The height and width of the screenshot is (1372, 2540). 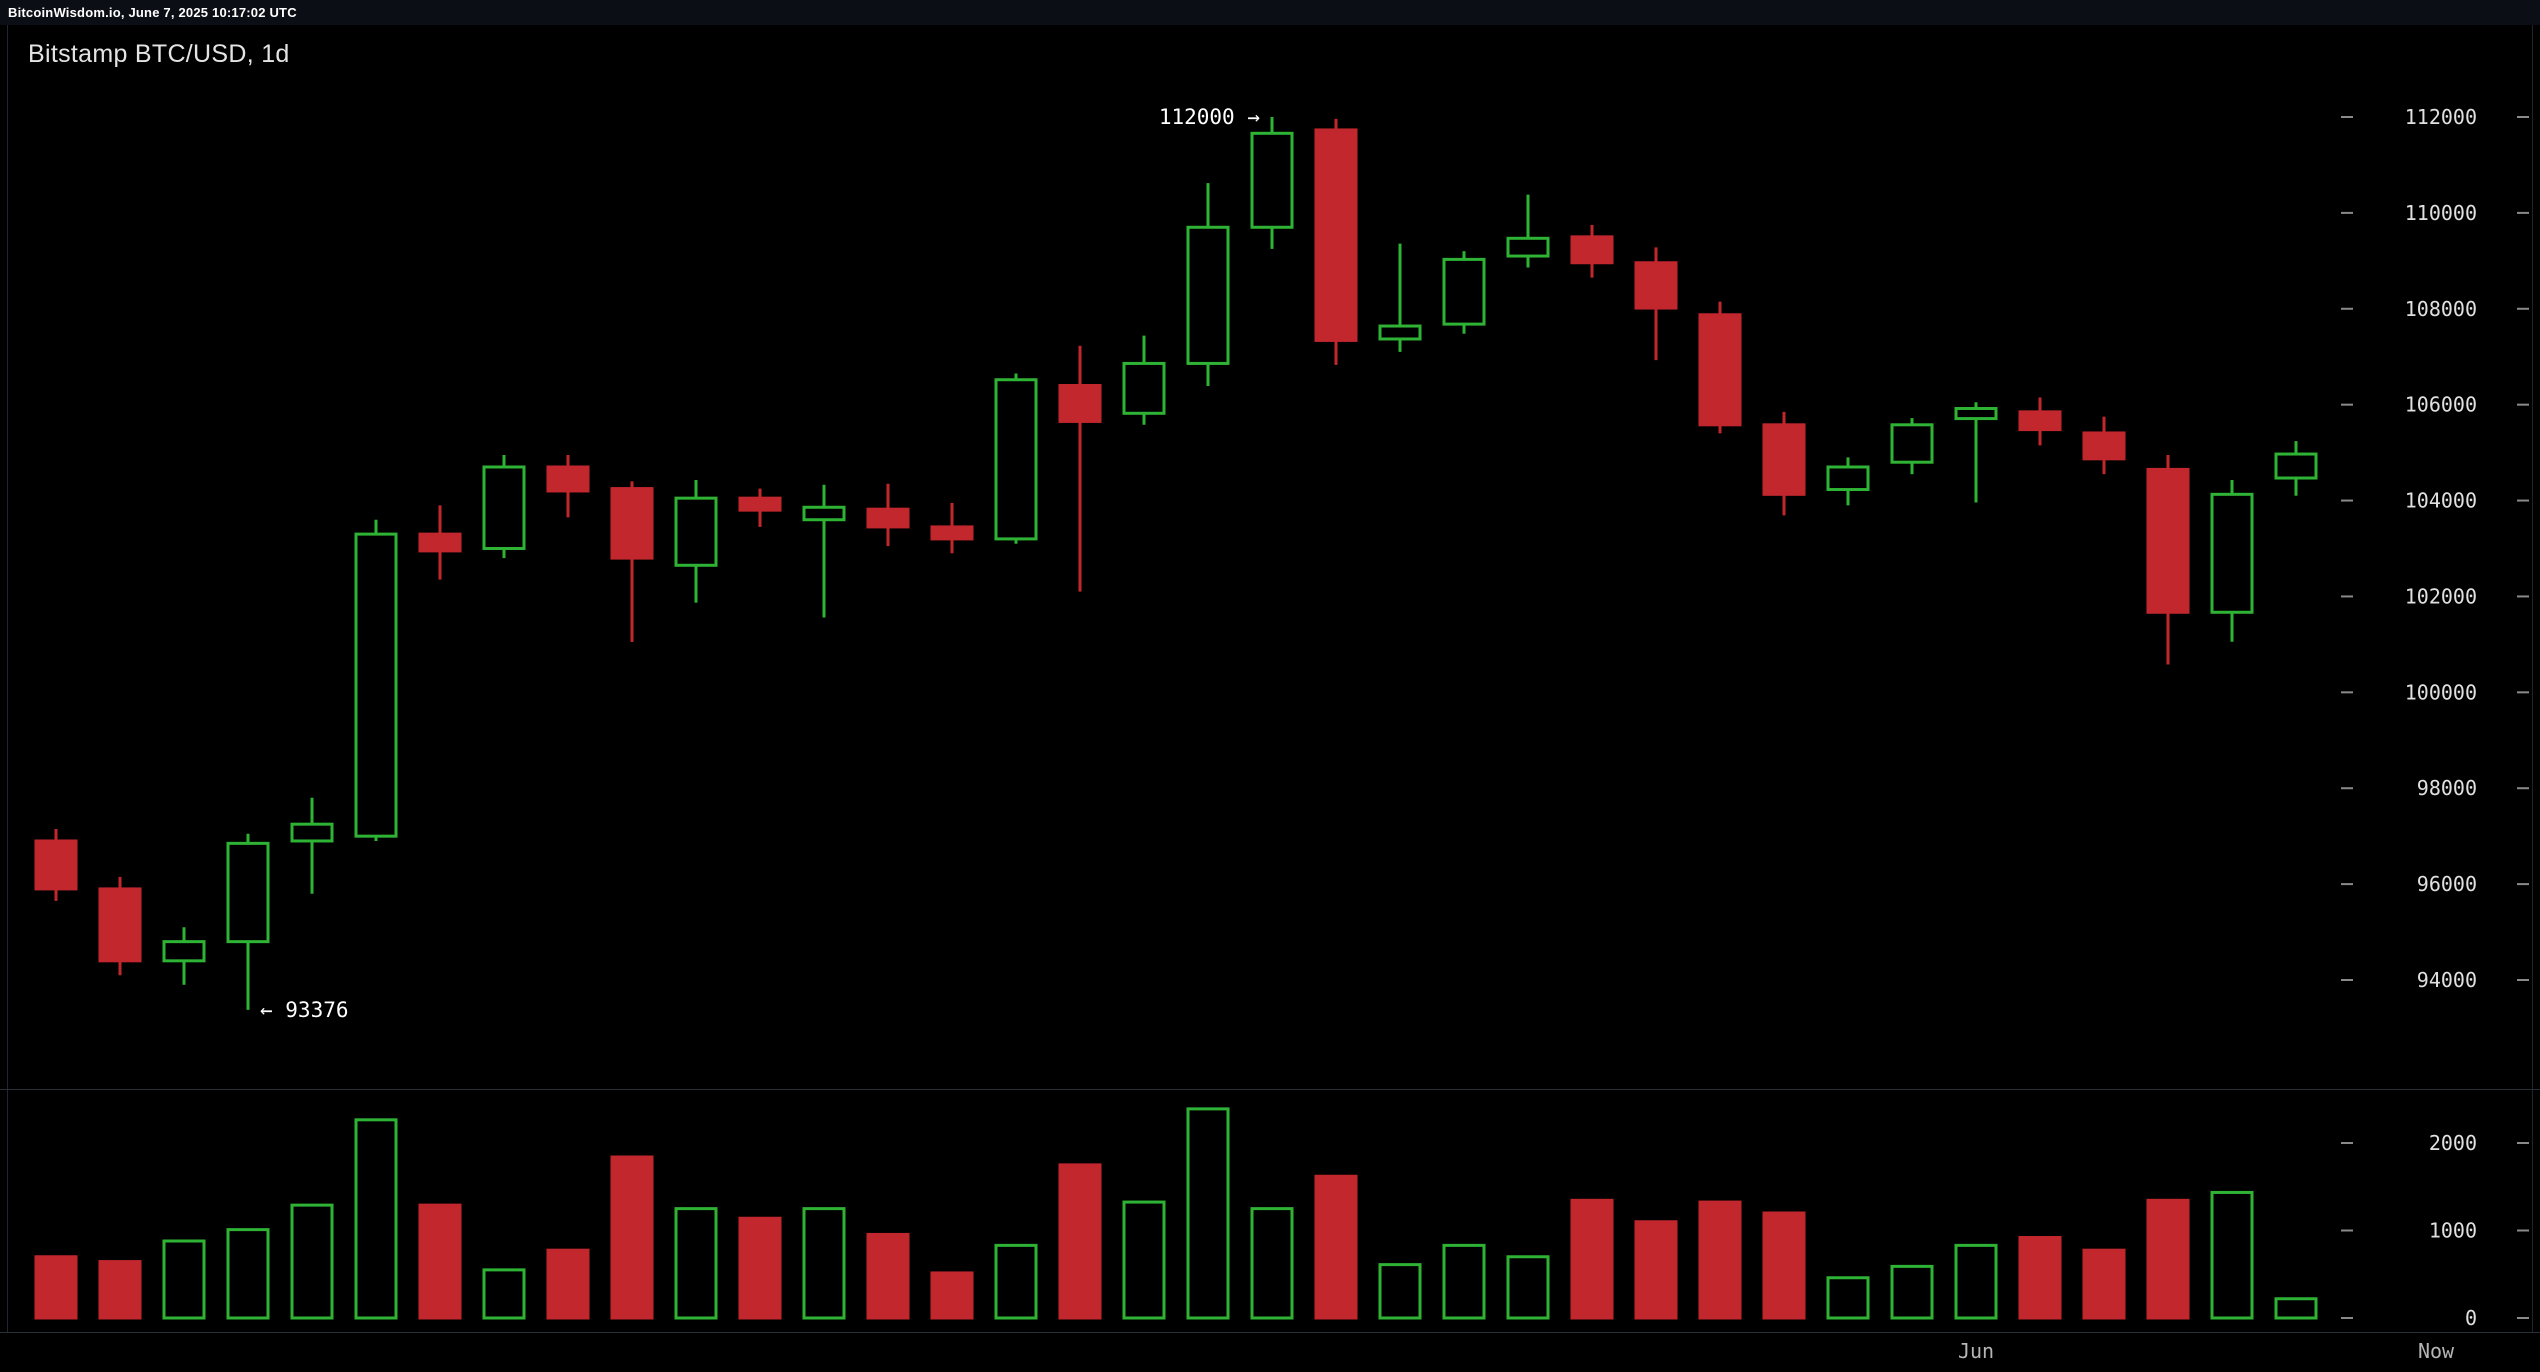 I want to click on volume-tick-label: 1000, so click(x=2453, y=1231).